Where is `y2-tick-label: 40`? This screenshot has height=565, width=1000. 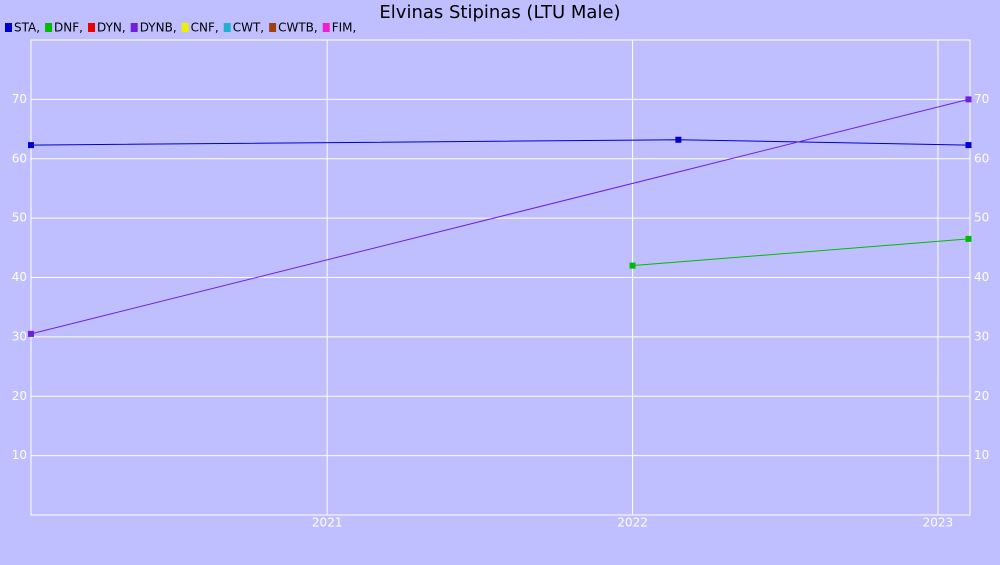
y2-tick-label: 40 is located at coordinates (981, 277).